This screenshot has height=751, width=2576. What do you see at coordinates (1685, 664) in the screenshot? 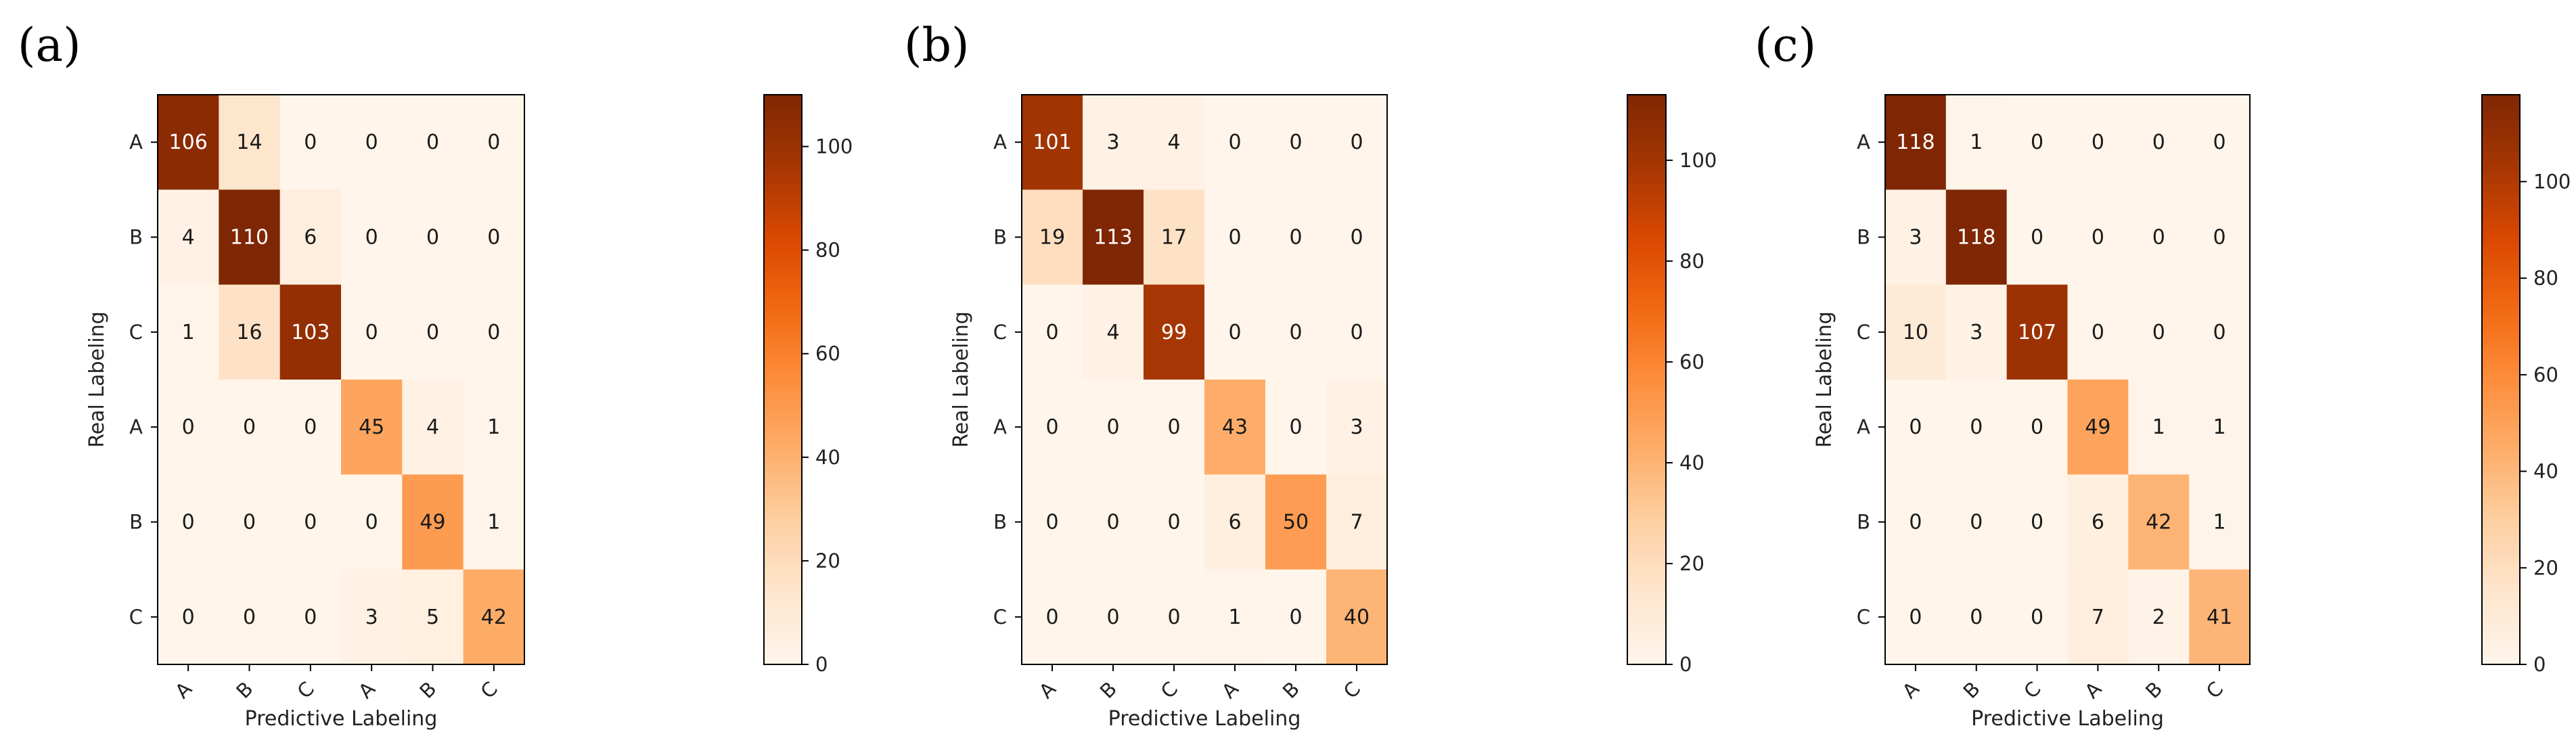
I see `colorbar-tick-label: 0` at bounding box center [1685, 664].